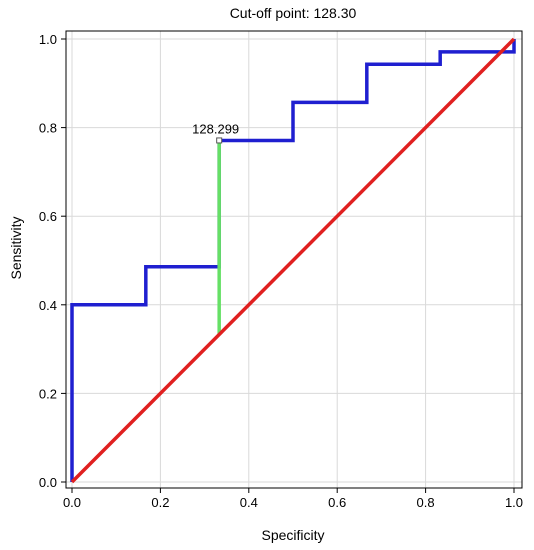 This screenshot has width=534, height=550. What do you see at coordinates (16, 247) in the screenshot?
I see `y-axis-title: Sensitivity` at bounding box center [16, 247].